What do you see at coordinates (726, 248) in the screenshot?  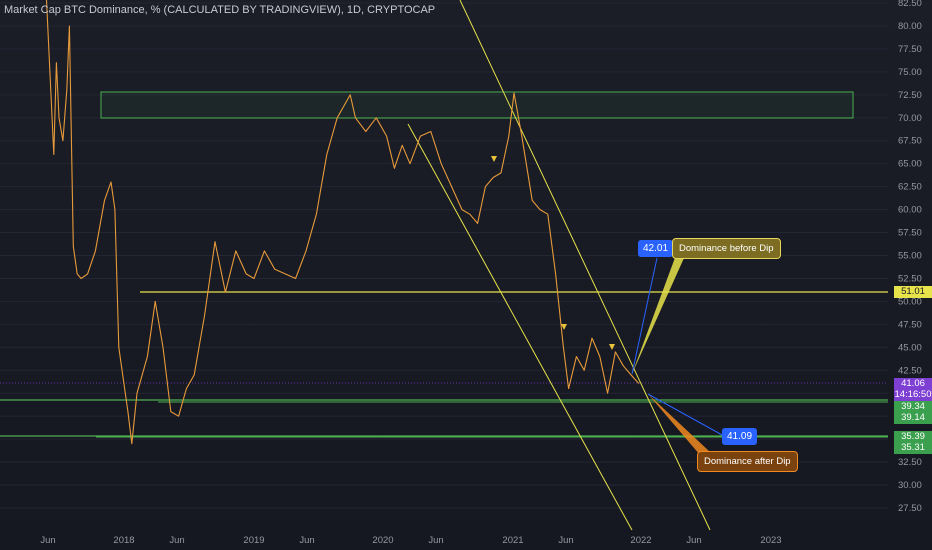 I see `callout-before-dip: Dominance before Dip` at bounding box center [726, 248].